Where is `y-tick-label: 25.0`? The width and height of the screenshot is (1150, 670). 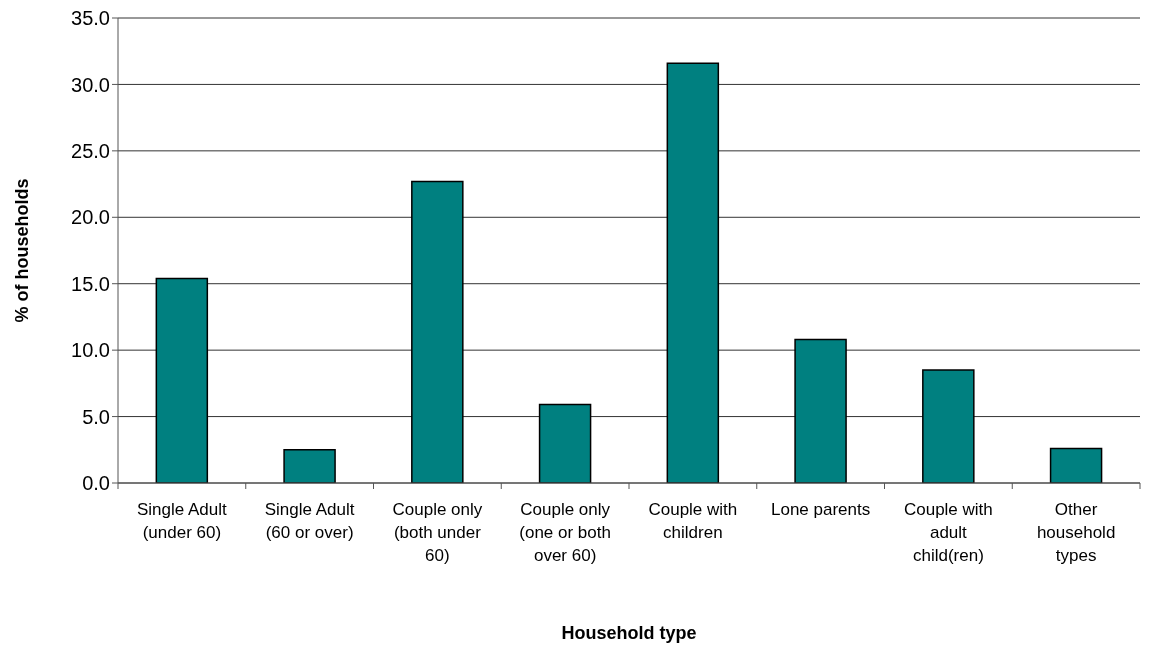 y-tick-label: 25.0 is located at coordinates (90, 150).